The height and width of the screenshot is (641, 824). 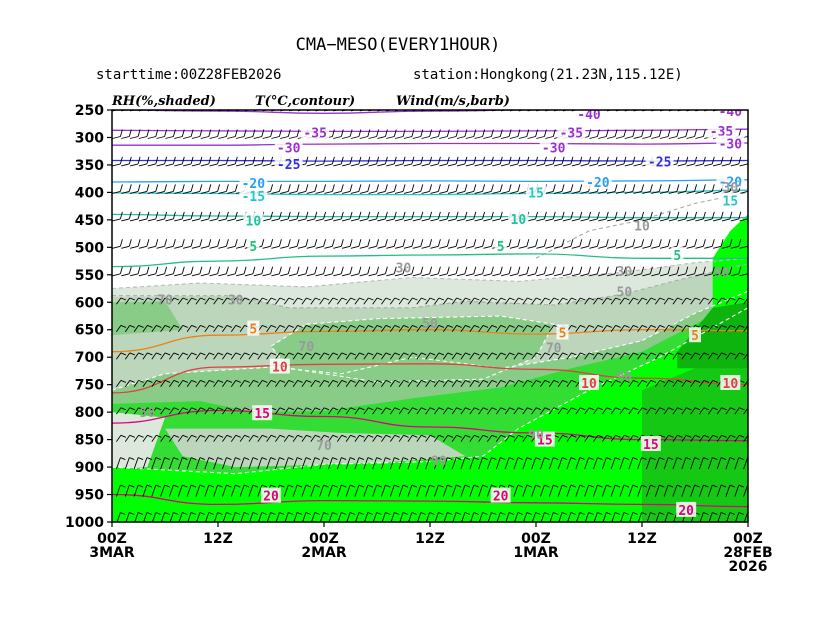 I want to click on rh-label: 70, so click(x=165, y=301).